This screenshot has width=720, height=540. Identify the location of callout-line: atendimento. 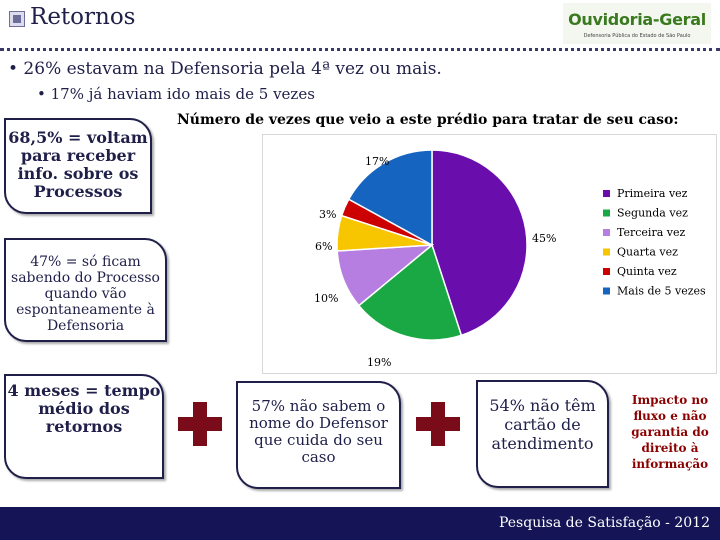
(542, 443).